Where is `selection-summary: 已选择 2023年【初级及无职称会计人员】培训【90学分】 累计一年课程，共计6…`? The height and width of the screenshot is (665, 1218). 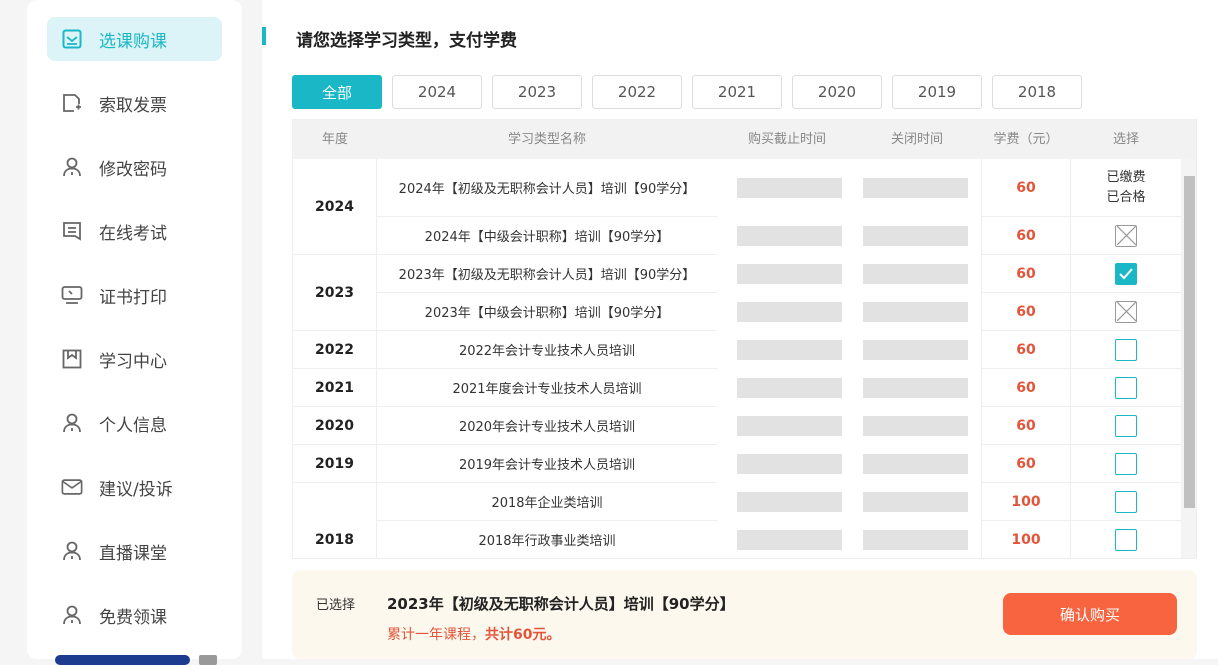 selection-summary: 已选择 2023年【初级及无职称会计人员】培训【90学分】 累计一年课程，共计6… is located at coordinates (744, 614).